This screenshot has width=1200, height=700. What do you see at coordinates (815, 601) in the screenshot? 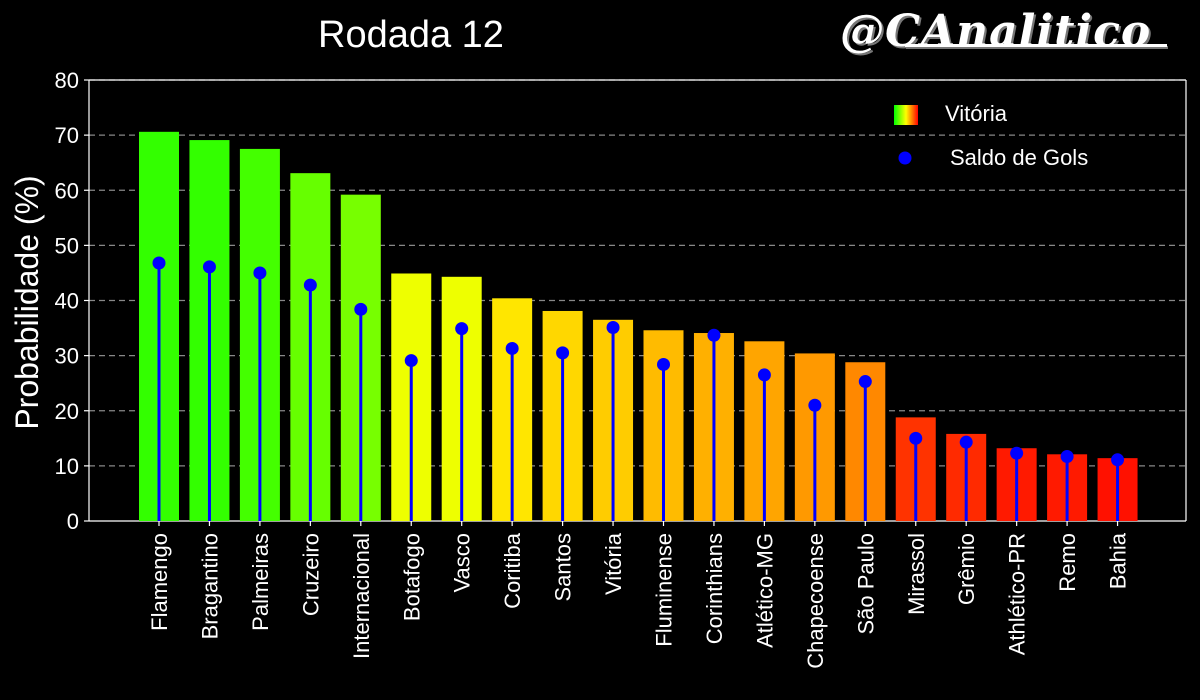
I see `x-tick-label: Chapecoense` at bounding box center [815, 601].